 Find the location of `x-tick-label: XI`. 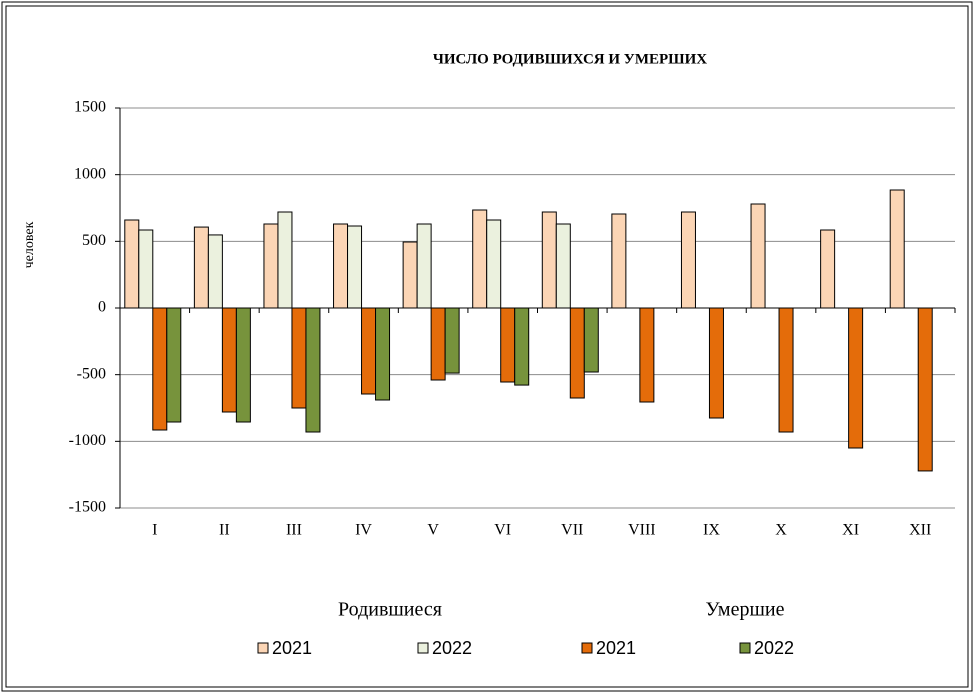

x-tick-label: XI is located at coordinates (850, 530).